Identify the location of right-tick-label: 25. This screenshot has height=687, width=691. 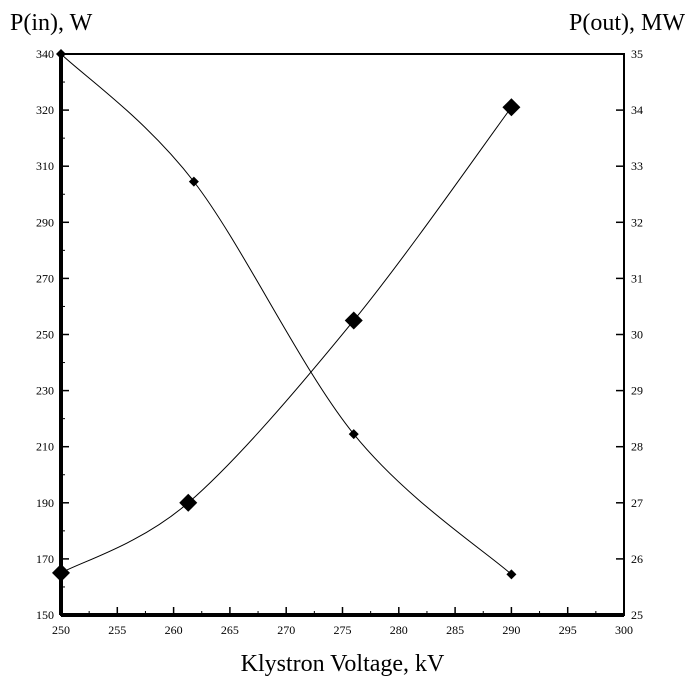
(637, 615).